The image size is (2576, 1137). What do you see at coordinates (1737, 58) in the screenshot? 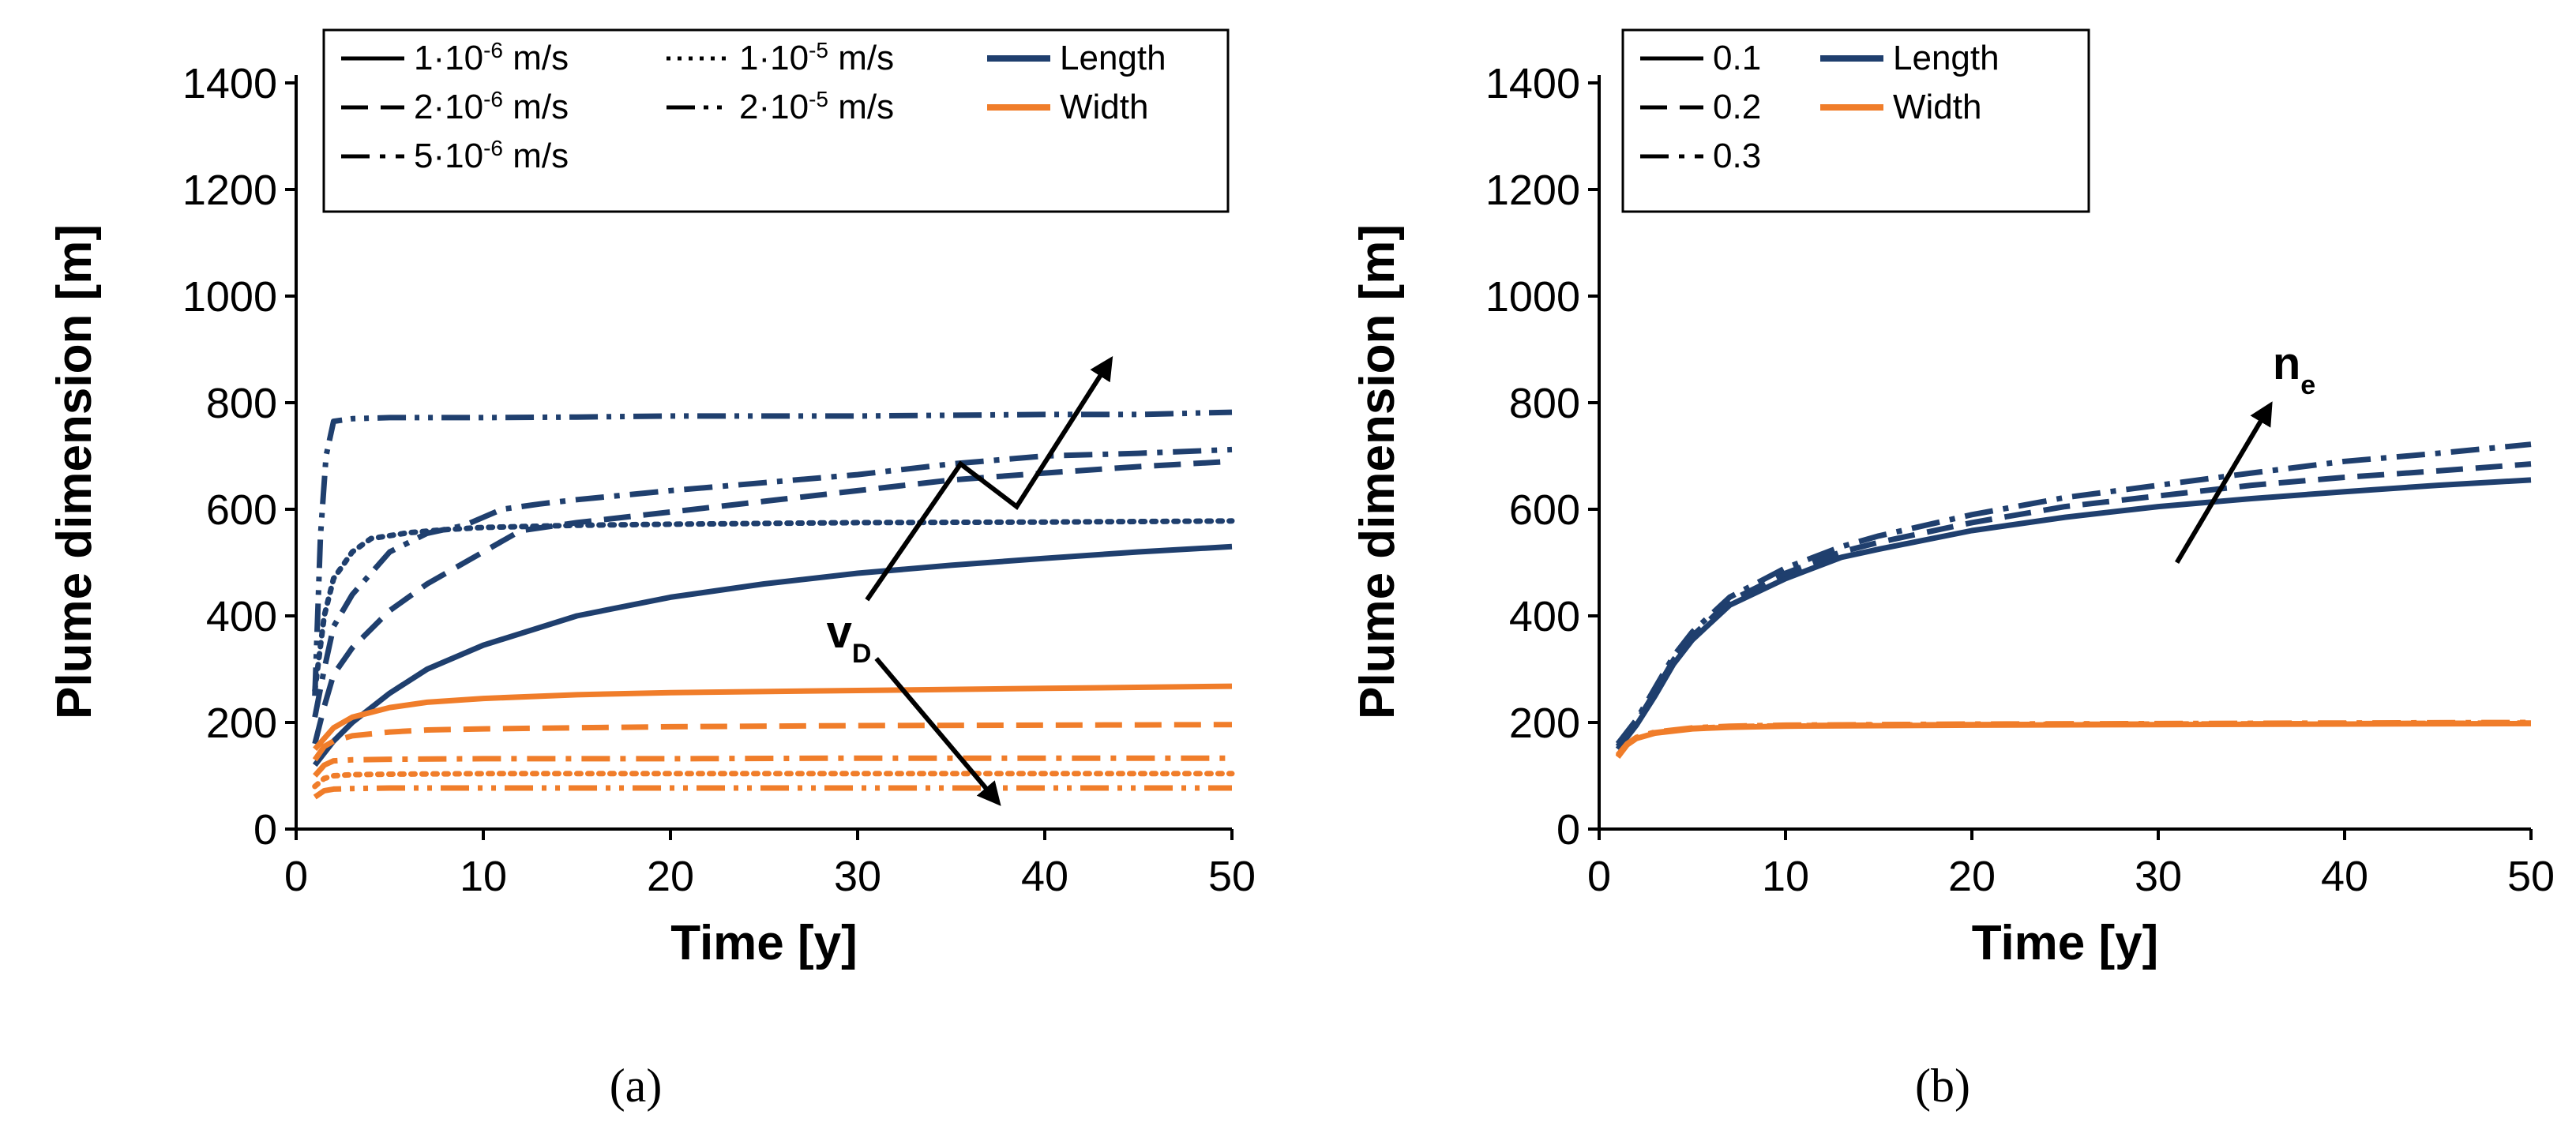
I see `legend-label-0-1: 0.1` at bounding box center [1737, 58].